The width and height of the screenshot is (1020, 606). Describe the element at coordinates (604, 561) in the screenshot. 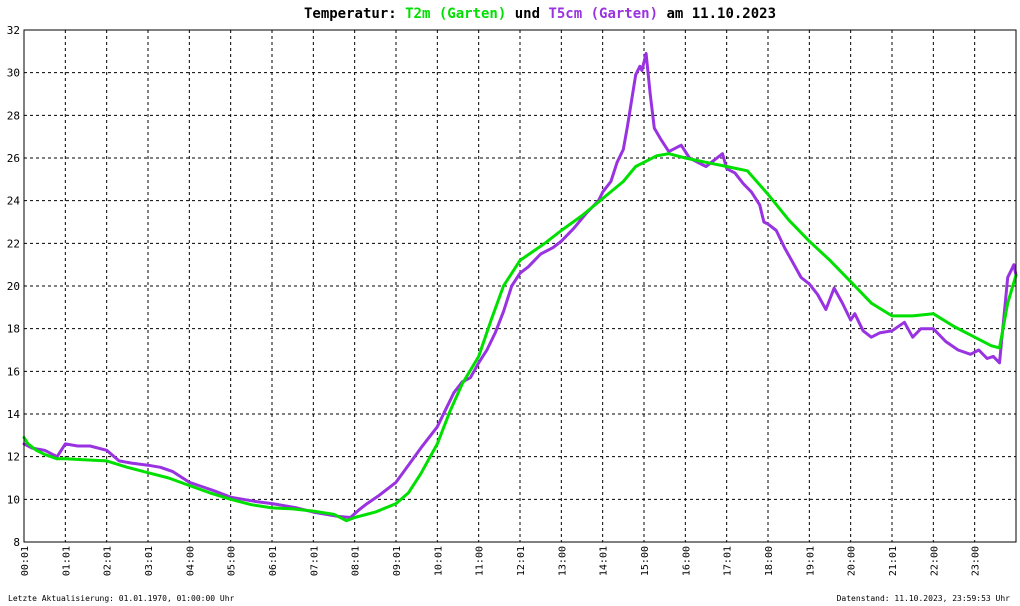

I see `x-tick-label: 14:01` at that location.